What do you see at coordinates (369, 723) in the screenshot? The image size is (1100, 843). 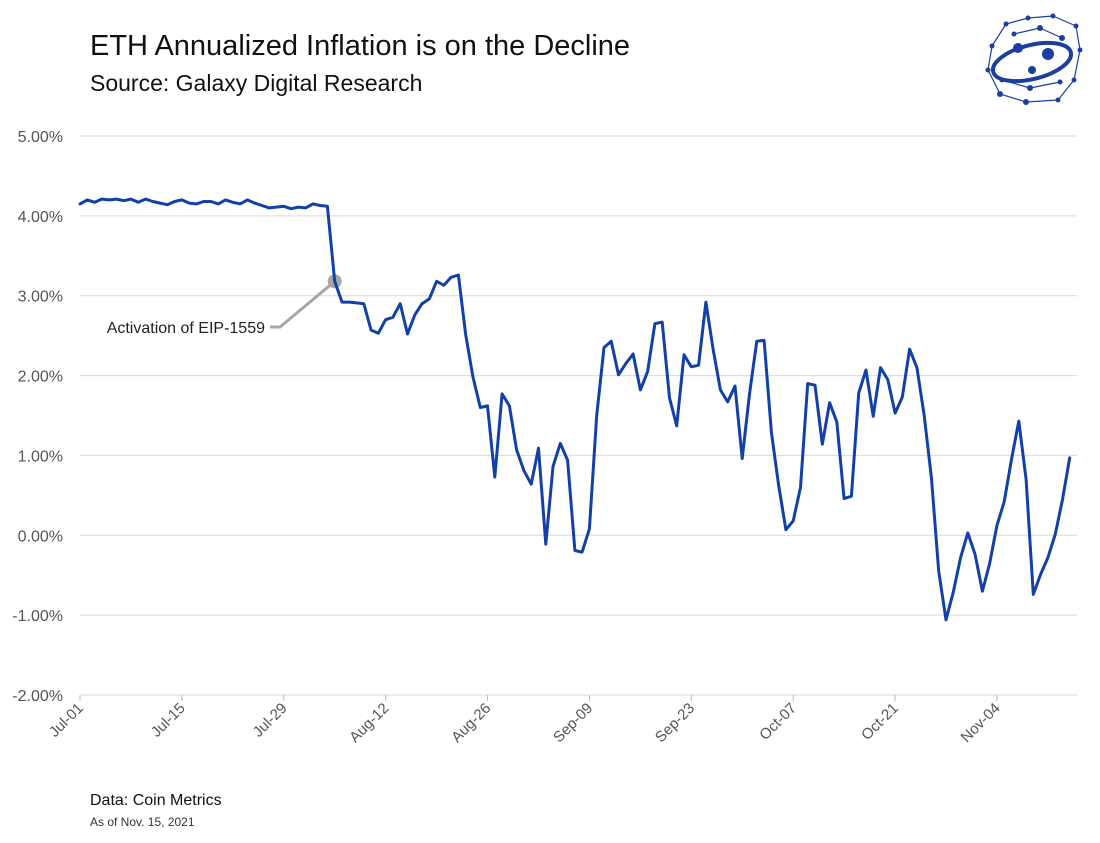 I see `x-tick-label: Aug-12` at bounding box center [369, 723].